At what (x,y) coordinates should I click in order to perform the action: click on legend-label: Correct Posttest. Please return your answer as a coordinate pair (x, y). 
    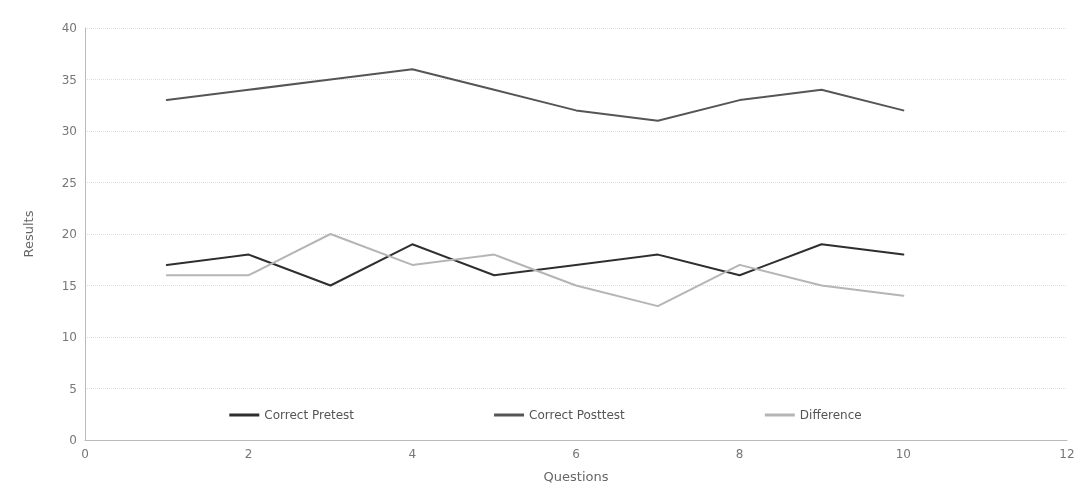
    Looking at the image, I should click on (577, 415).